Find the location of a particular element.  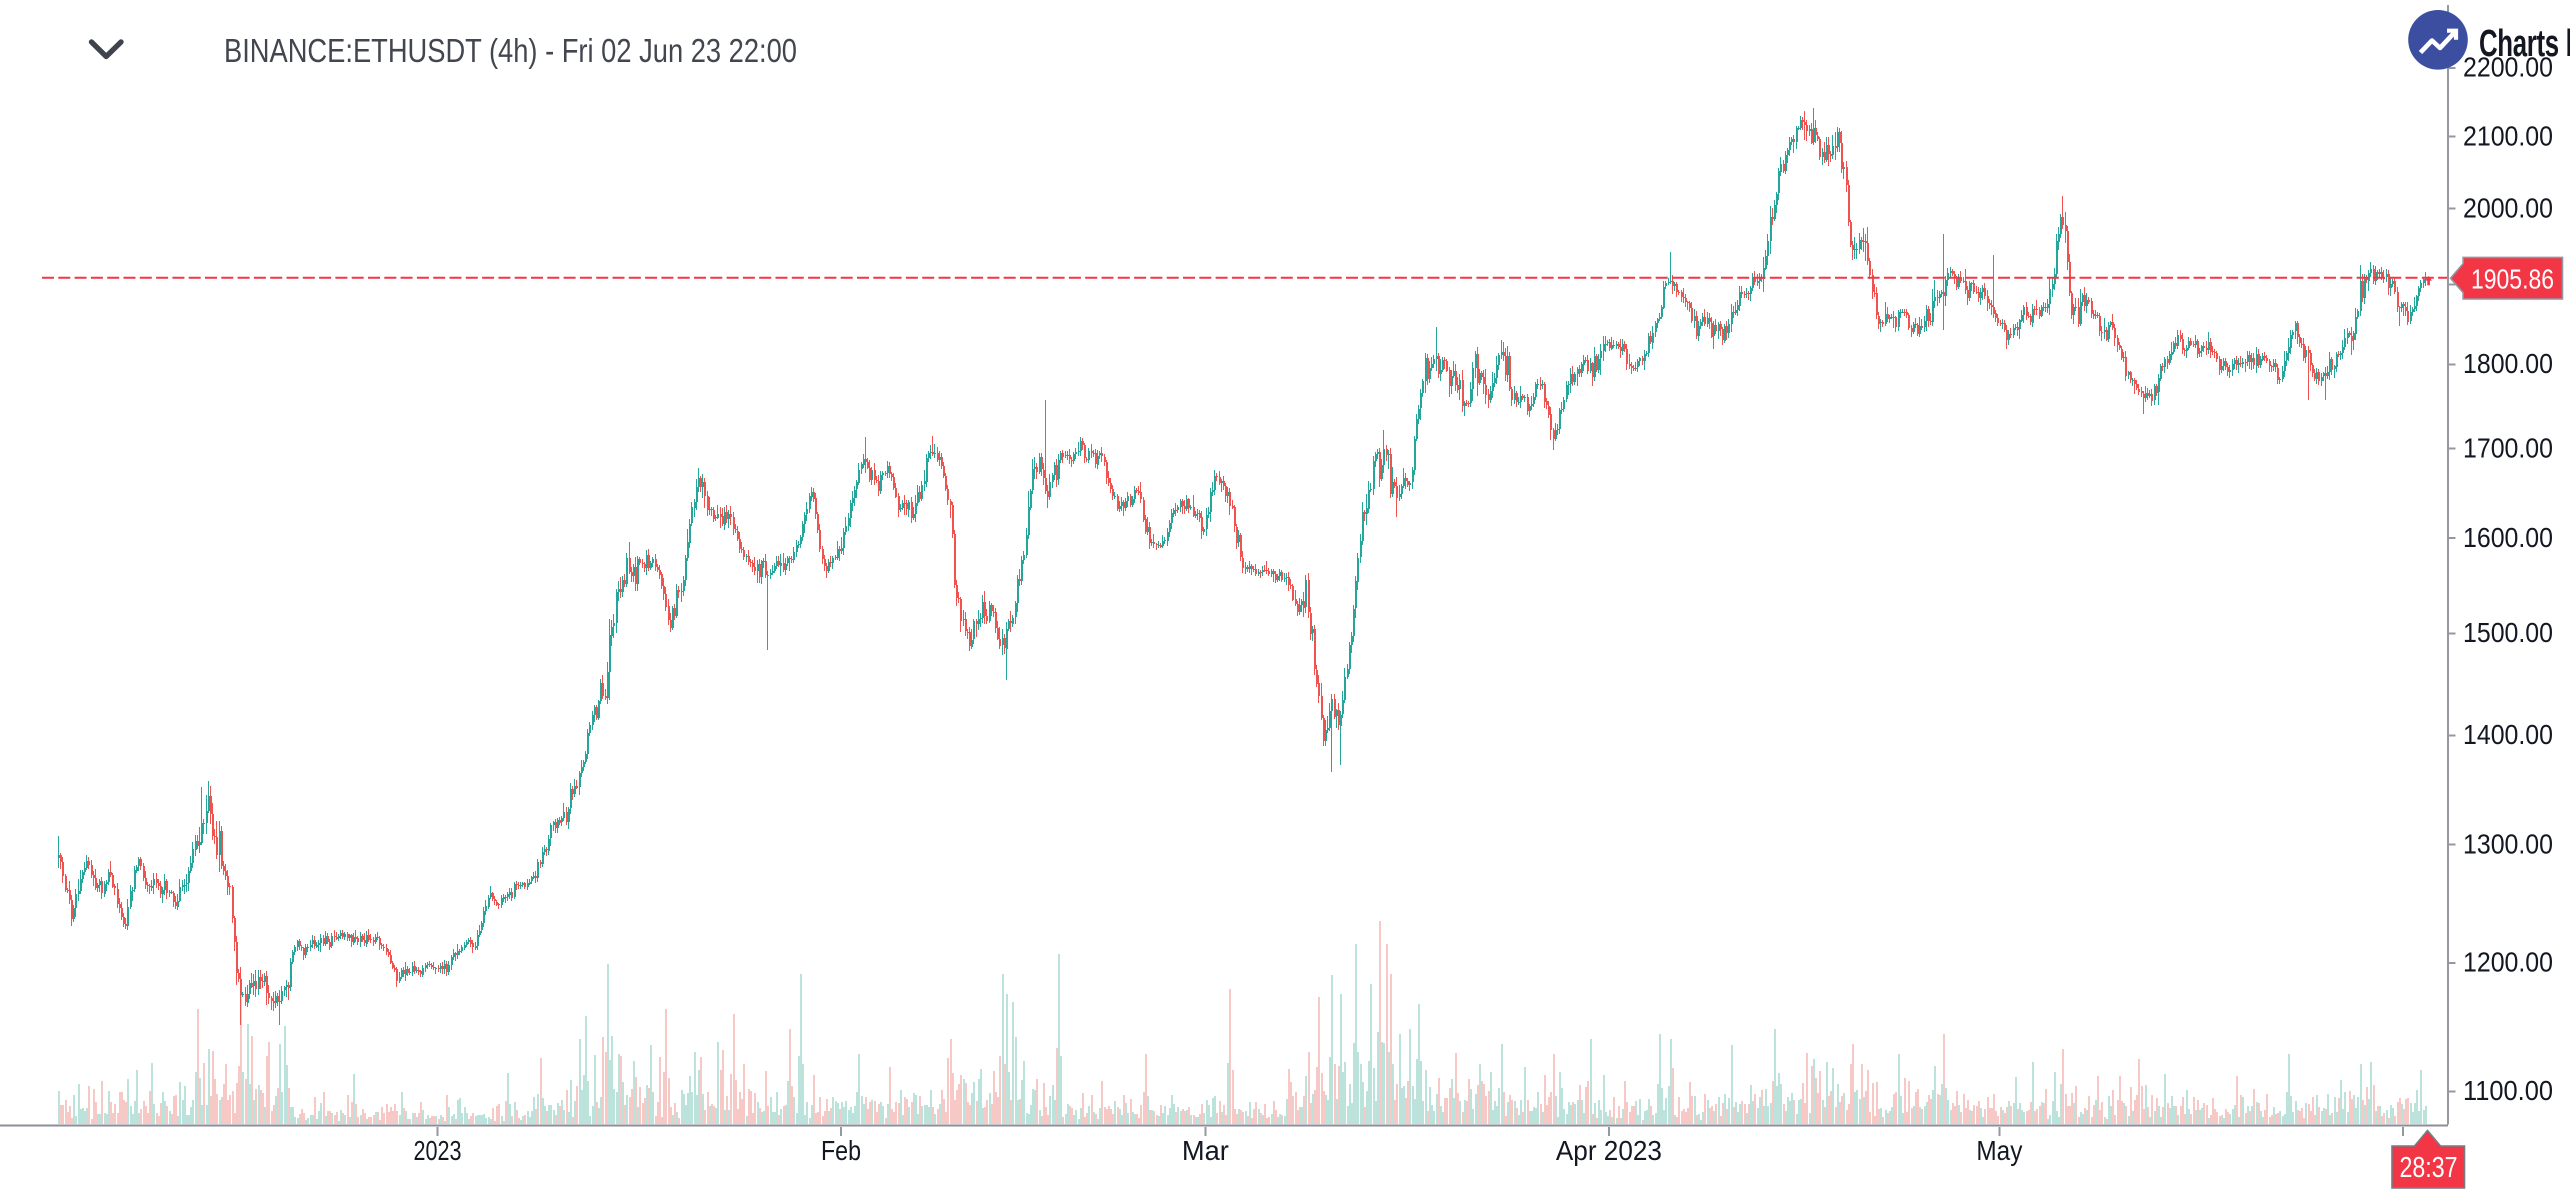

svg-text: 1800.00 is located at coordinates (2508, 363).